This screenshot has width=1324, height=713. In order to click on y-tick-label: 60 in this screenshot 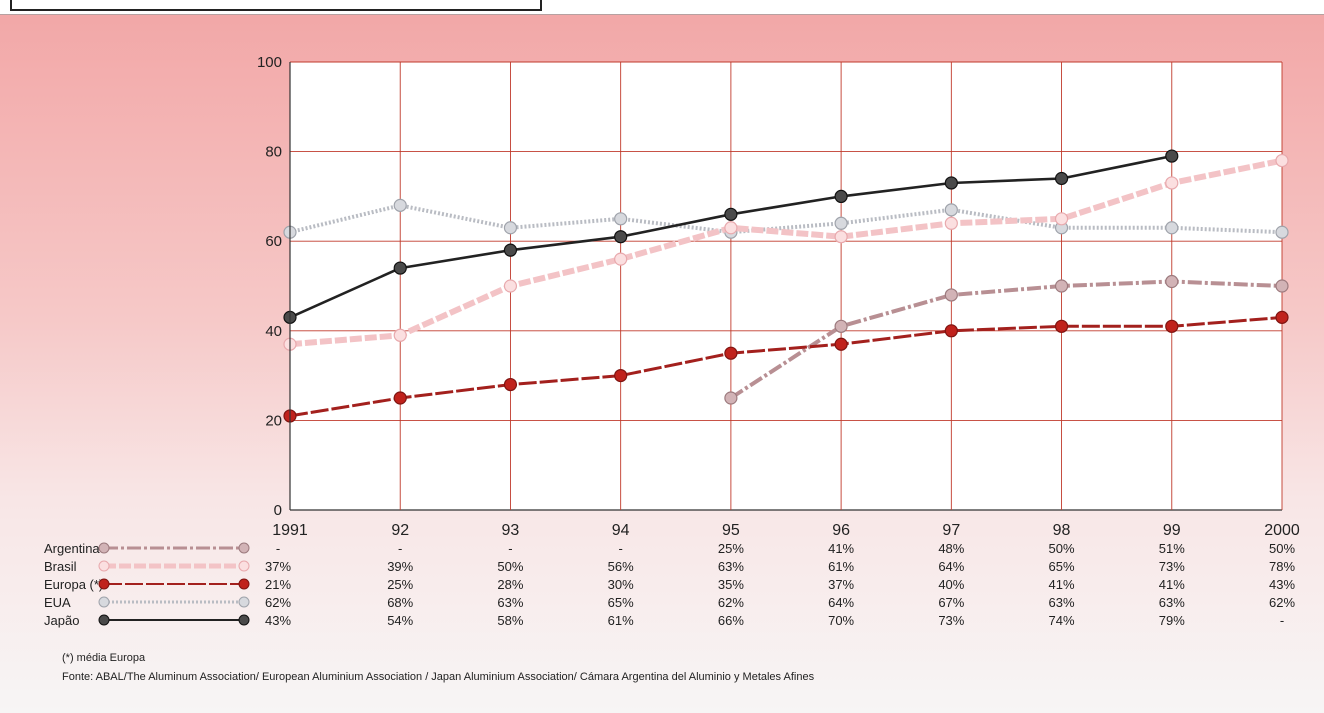, I will do `click(273, 241)`.